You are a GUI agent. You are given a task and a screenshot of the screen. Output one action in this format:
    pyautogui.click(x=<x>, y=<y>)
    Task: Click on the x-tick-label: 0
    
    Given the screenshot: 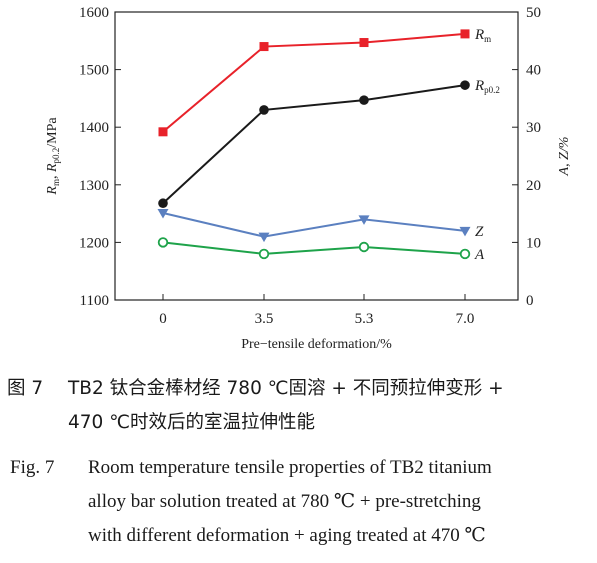 What is the action you would take?
    pyautogui.click(x=163, y=319)
    